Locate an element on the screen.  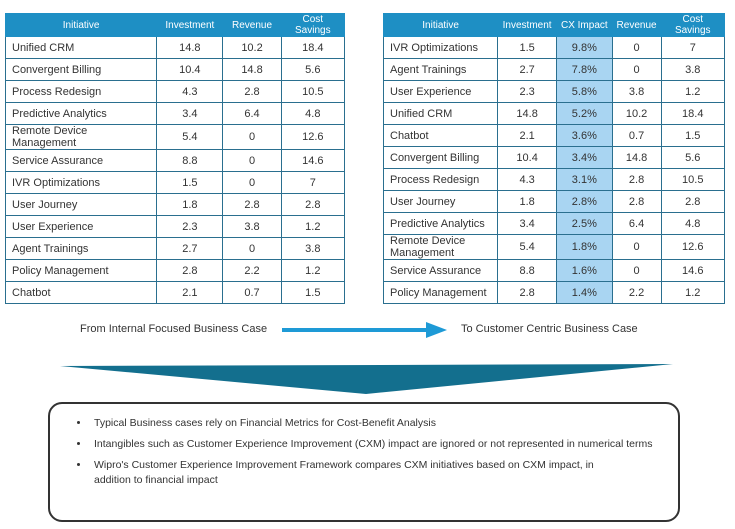
initiative-cell: User Journey is located at coordinates (440, 201).